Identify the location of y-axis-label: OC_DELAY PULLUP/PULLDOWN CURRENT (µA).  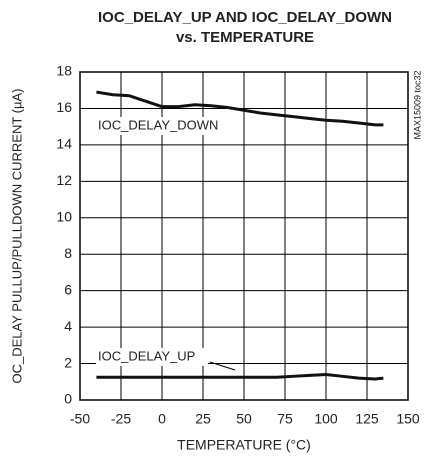
(16, 235).